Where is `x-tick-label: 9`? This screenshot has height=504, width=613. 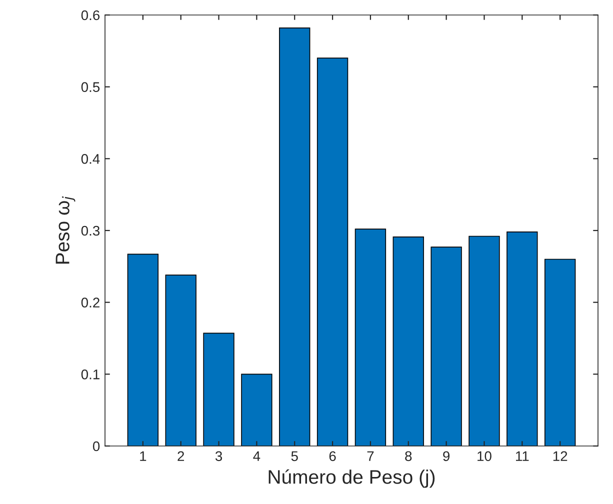
x-tick-label: 9 is located at coordinates (446, 456).